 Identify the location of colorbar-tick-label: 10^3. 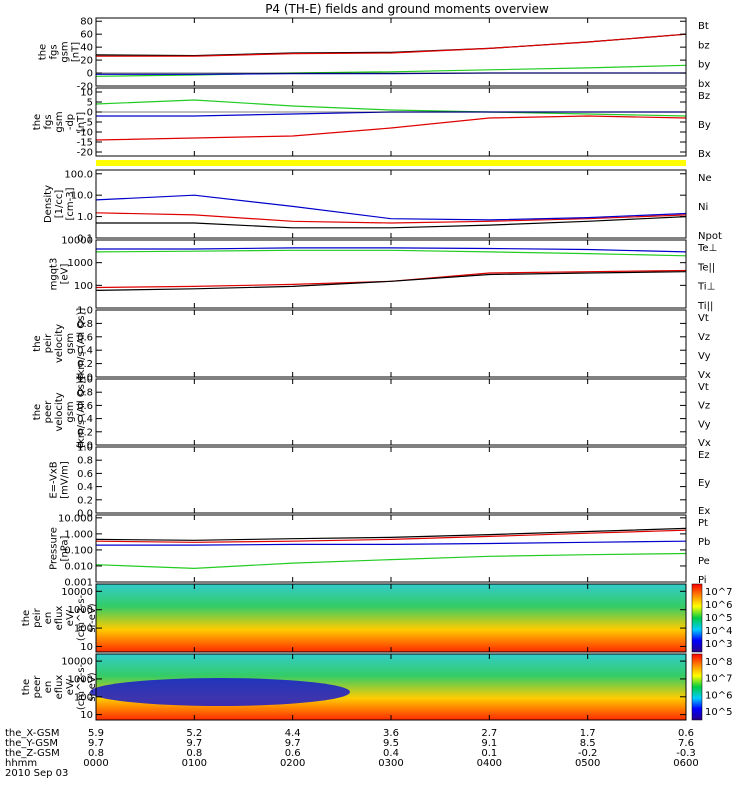
(718, 644).